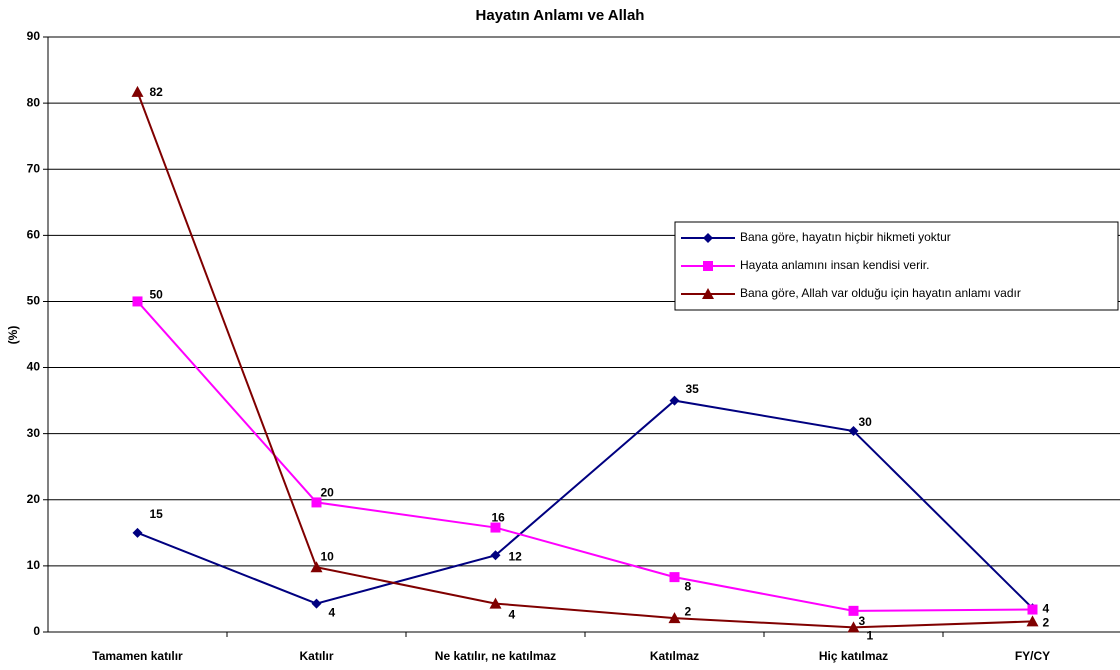  I want to click on x-tick-label: Hiç katılmaz, so click(853, 656).